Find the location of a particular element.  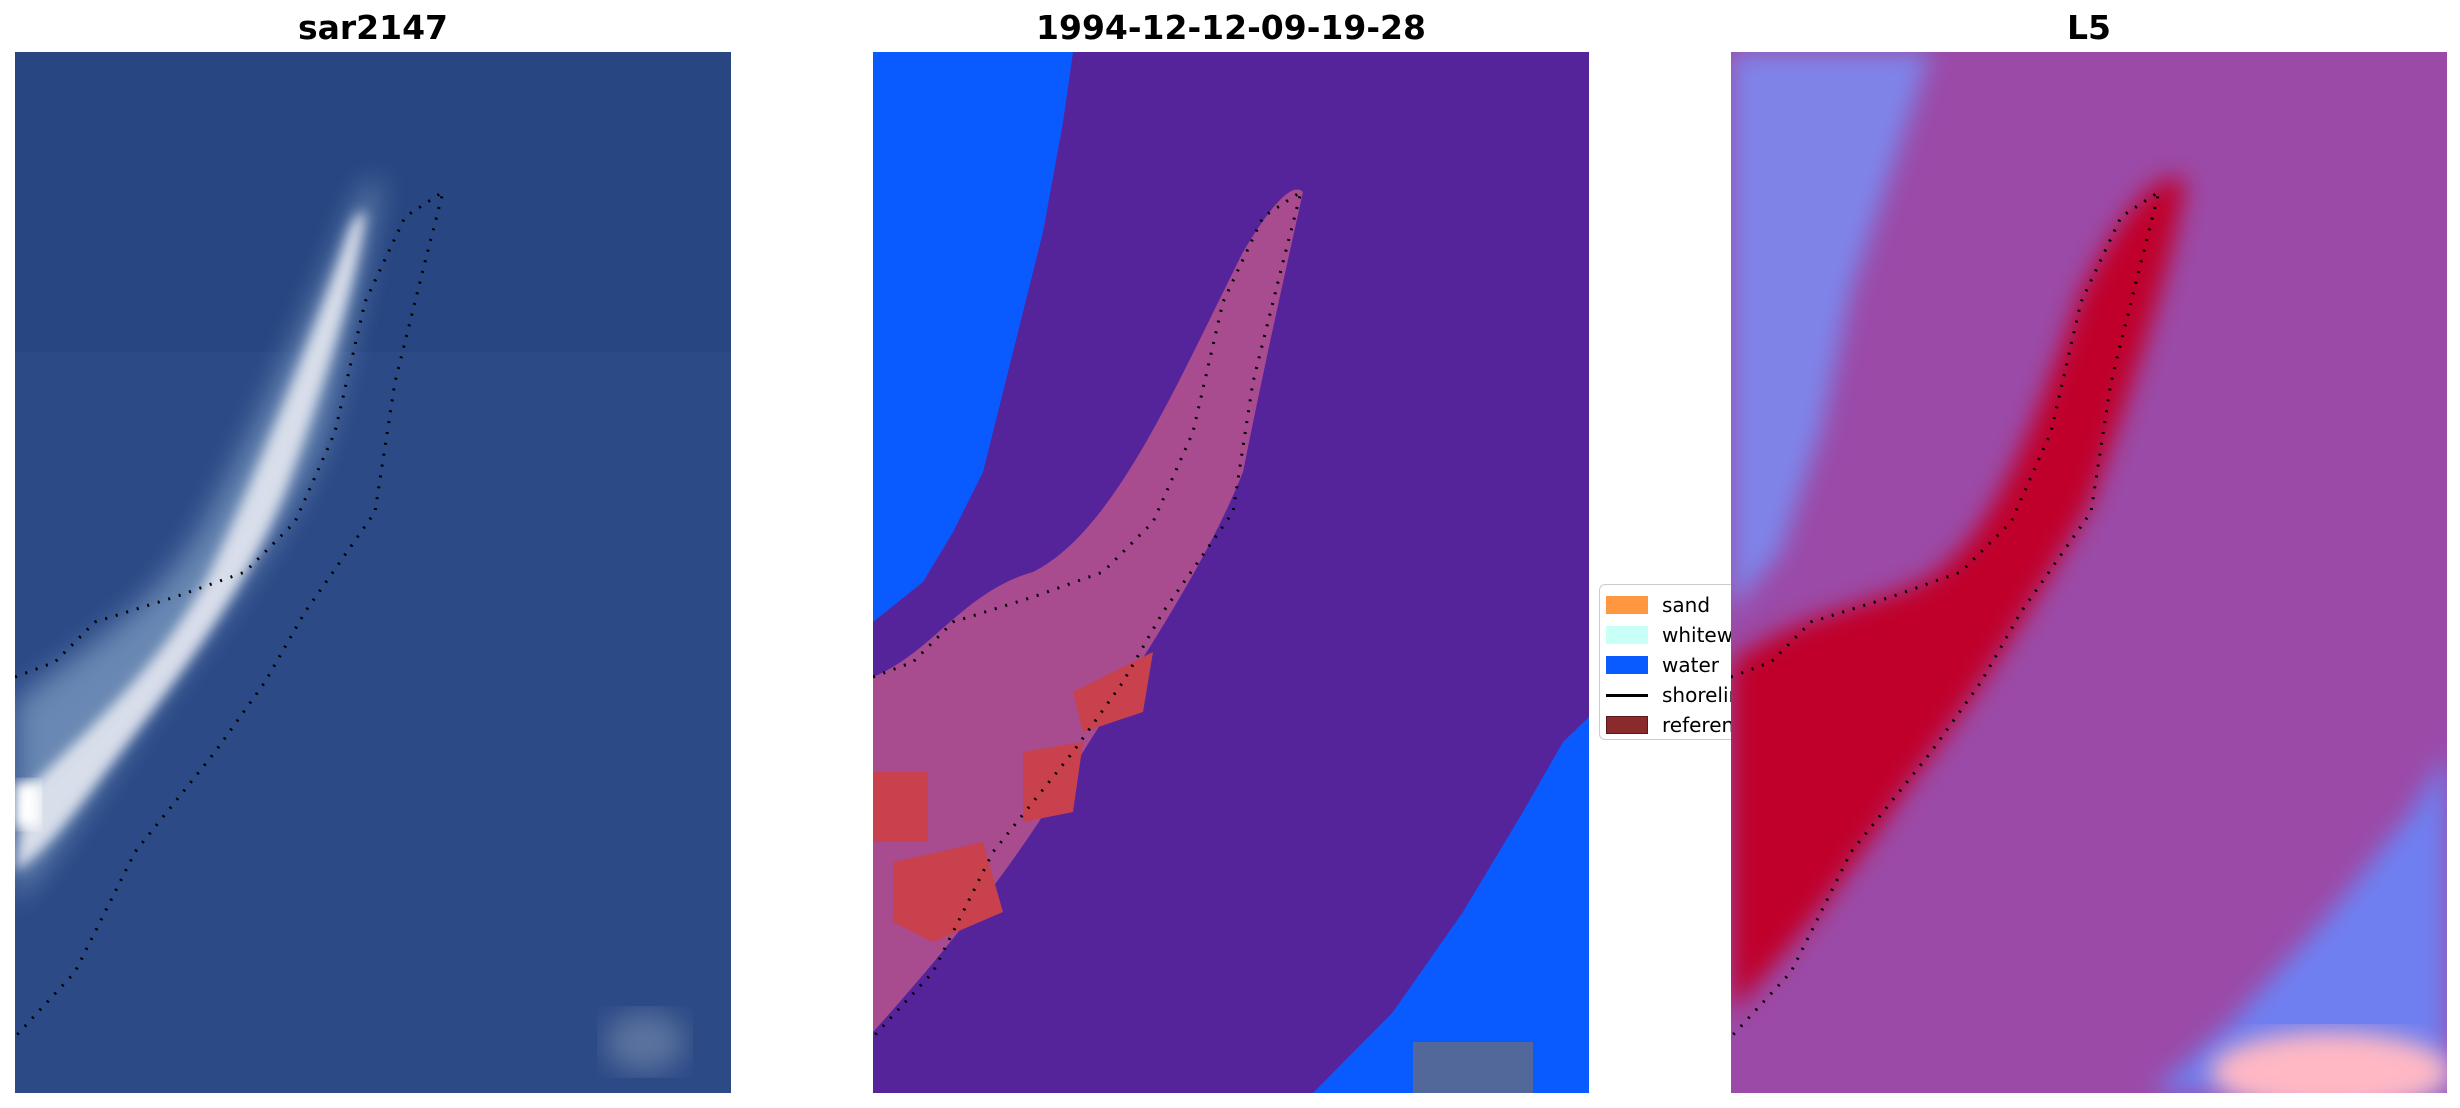

high-index-region is located at coordinates (1958, 595).